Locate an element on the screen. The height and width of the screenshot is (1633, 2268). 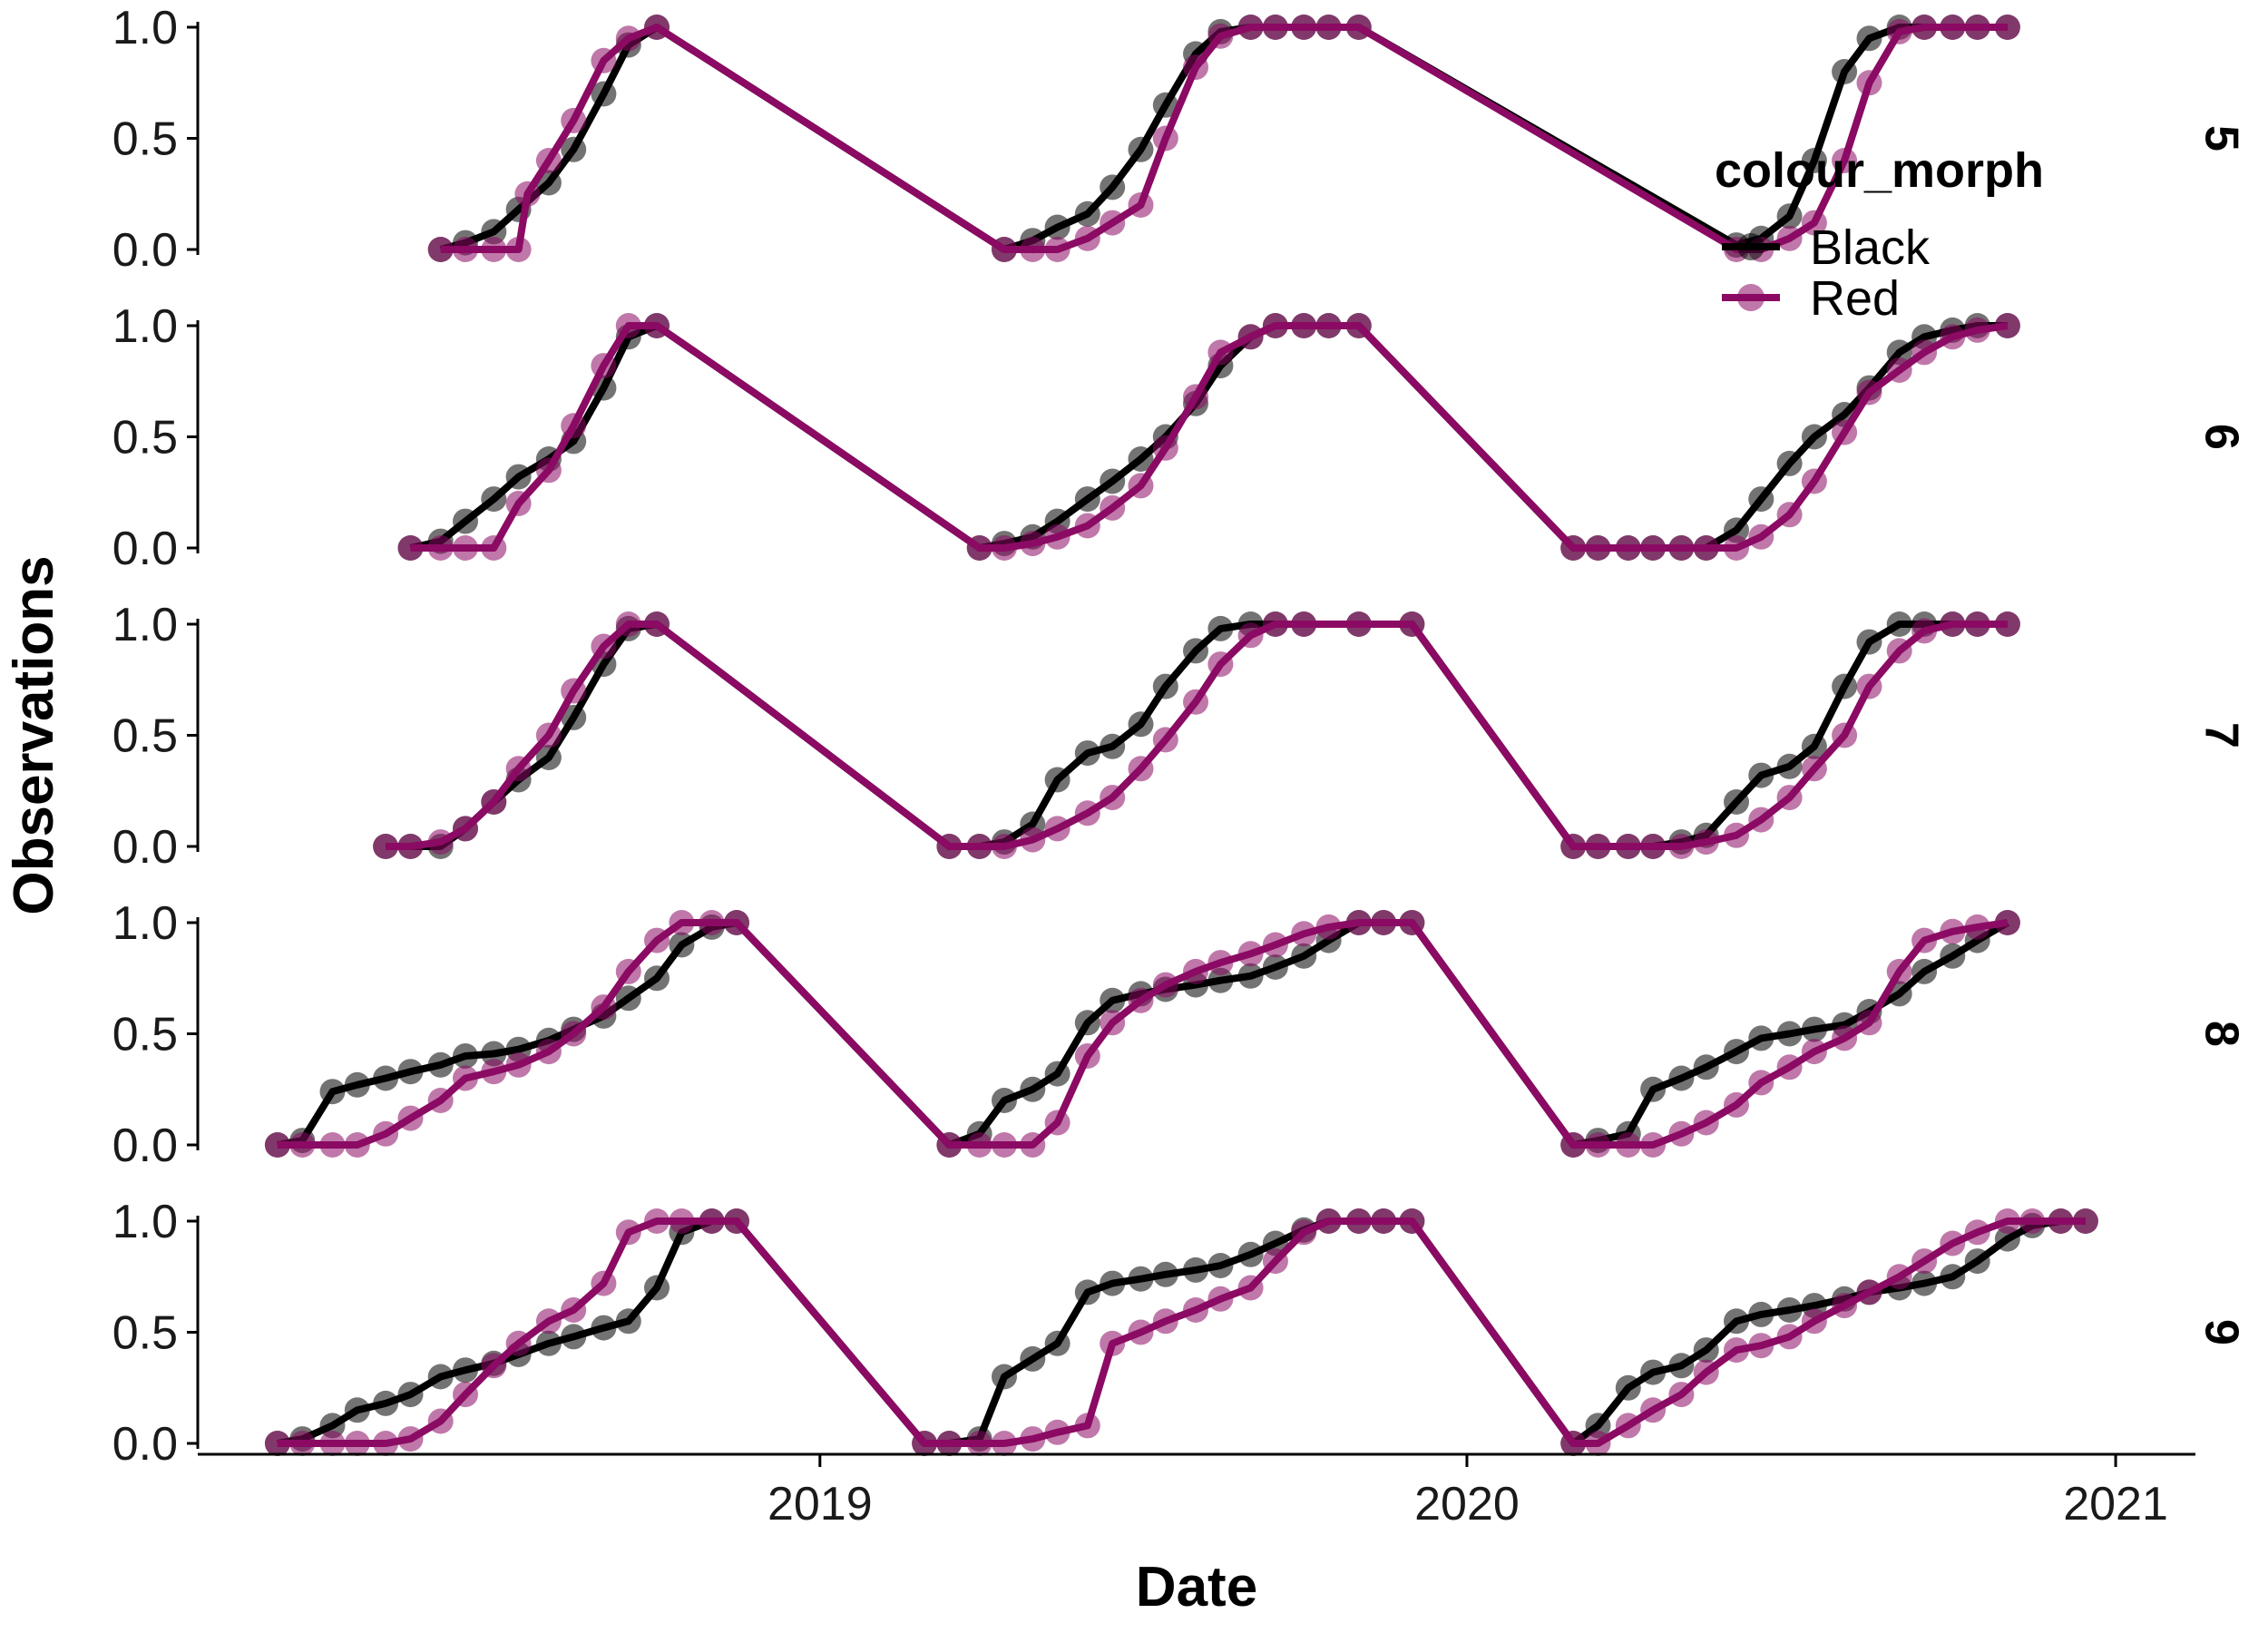
x-tick-label: 2019 is located at coordinates (820, 1504).